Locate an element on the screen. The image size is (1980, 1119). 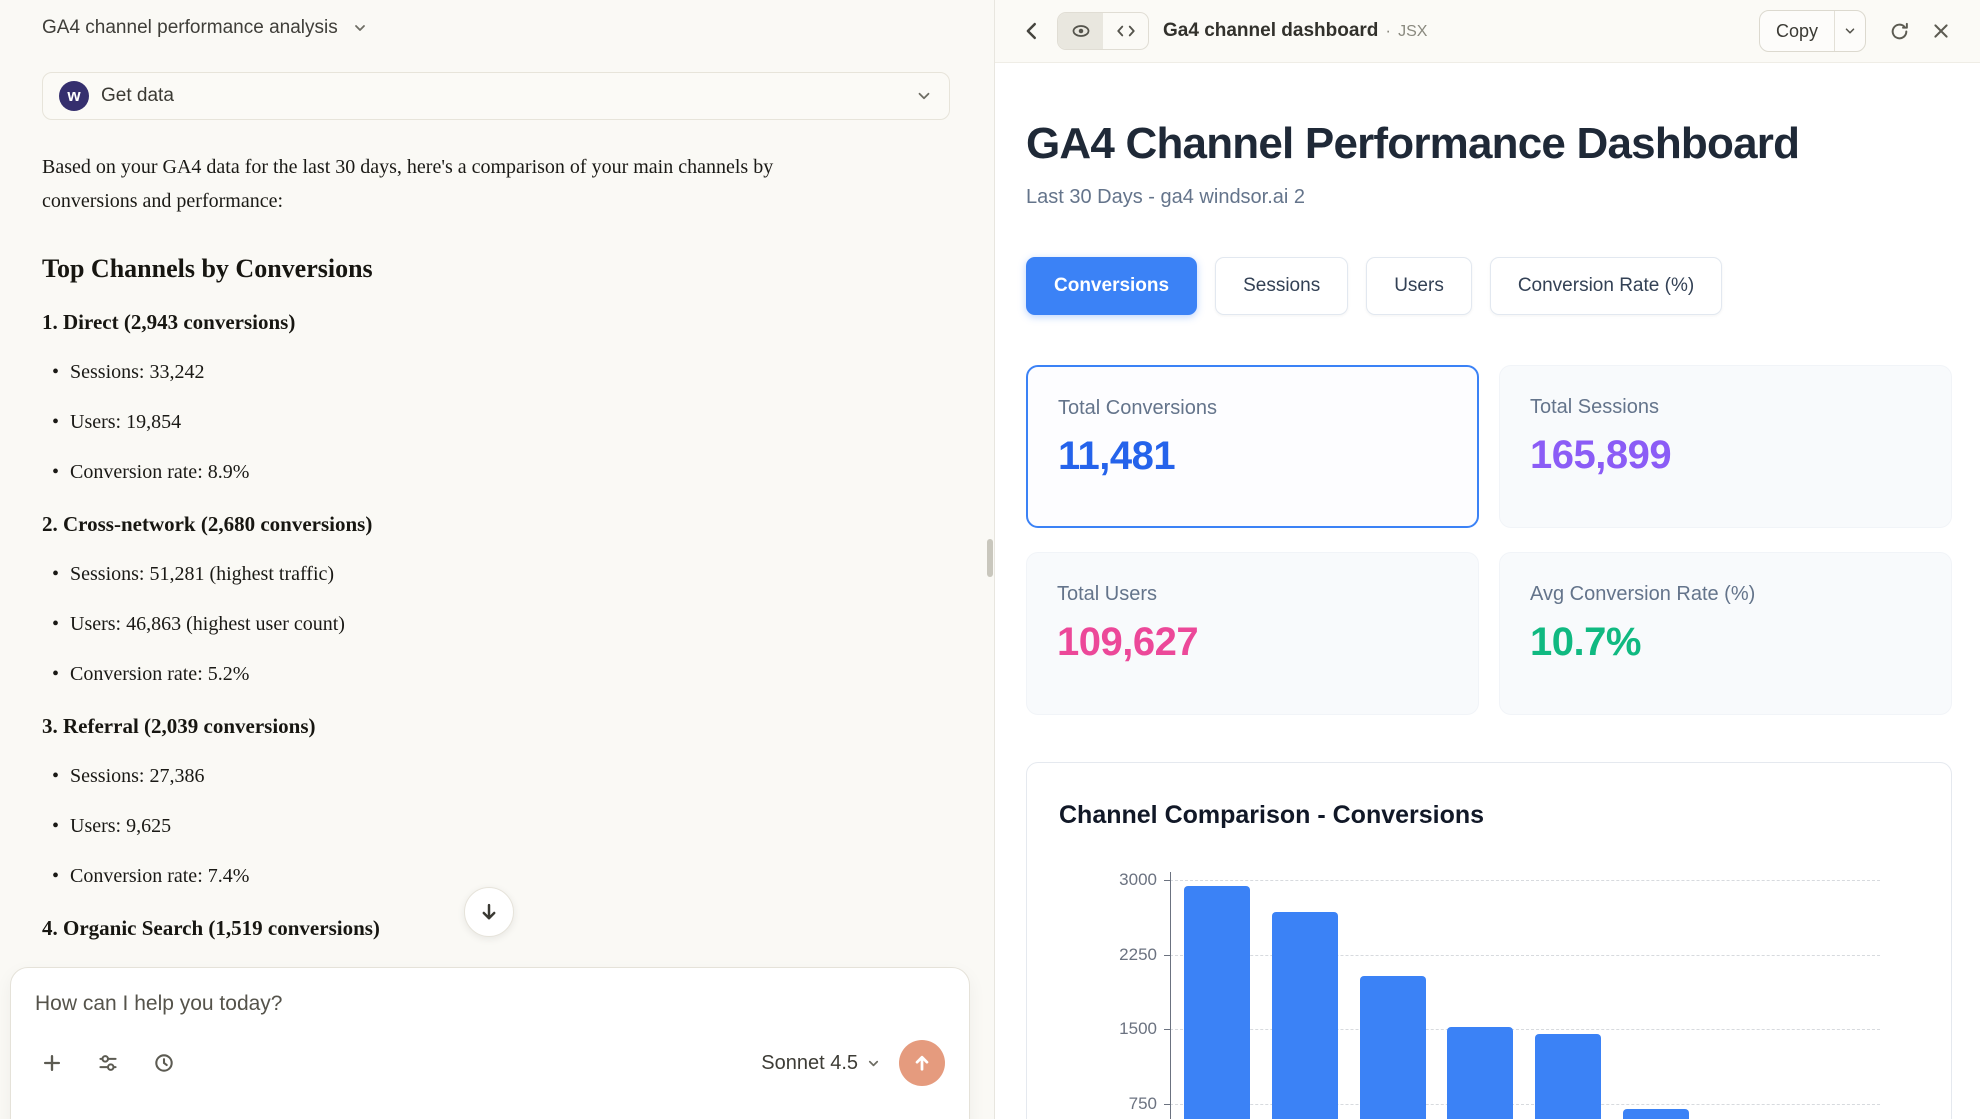
conversation-title: GA4 channel performance analysis is located at coordinates (190, 27).